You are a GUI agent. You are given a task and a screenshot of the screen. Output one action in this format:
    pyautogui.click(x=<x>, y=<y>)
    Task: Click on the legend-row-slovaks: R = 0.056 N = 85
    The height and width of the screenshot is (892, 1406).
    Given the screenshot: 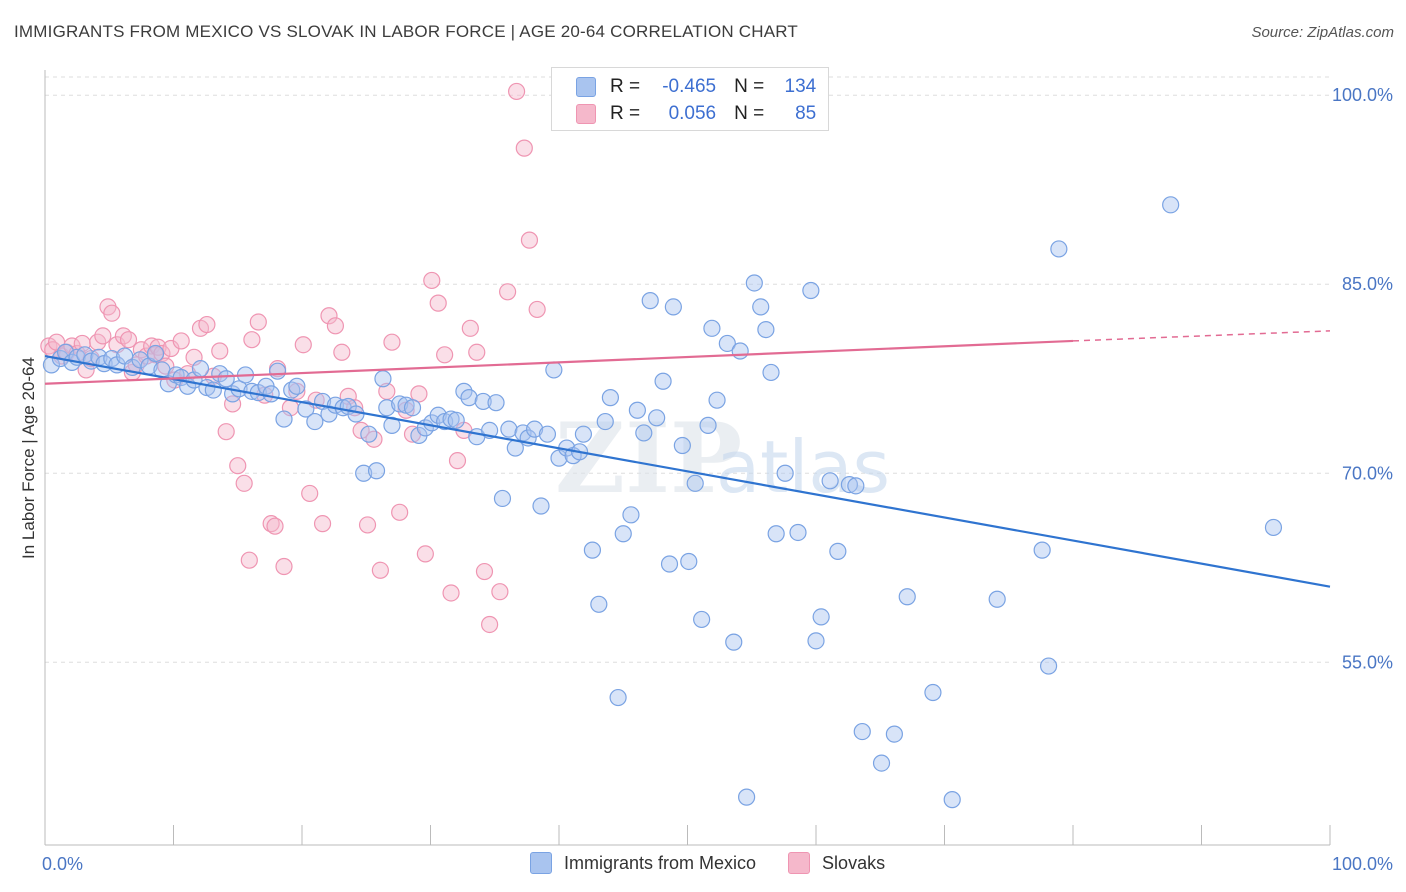 What is the action you would take?
    pyautogui.click(x=696, y=114)
    